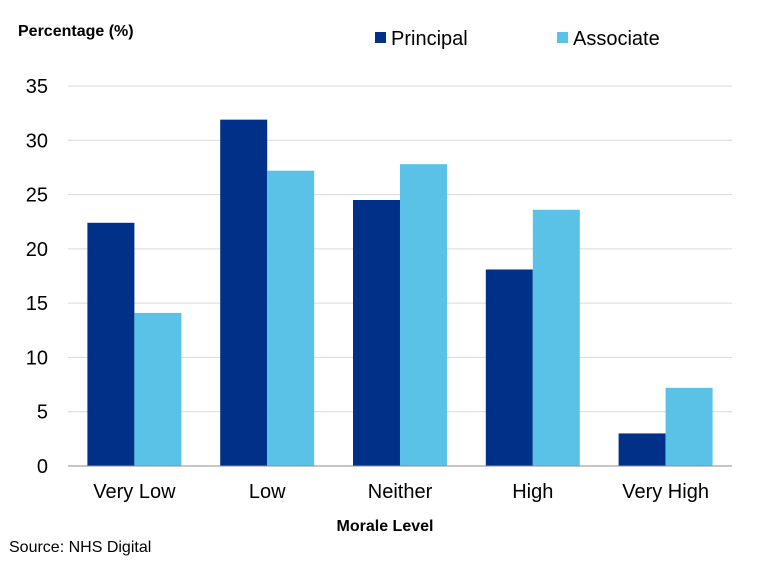 The image size is (774, 566). I want to click on bar-principal-neither, so click(376, 333).